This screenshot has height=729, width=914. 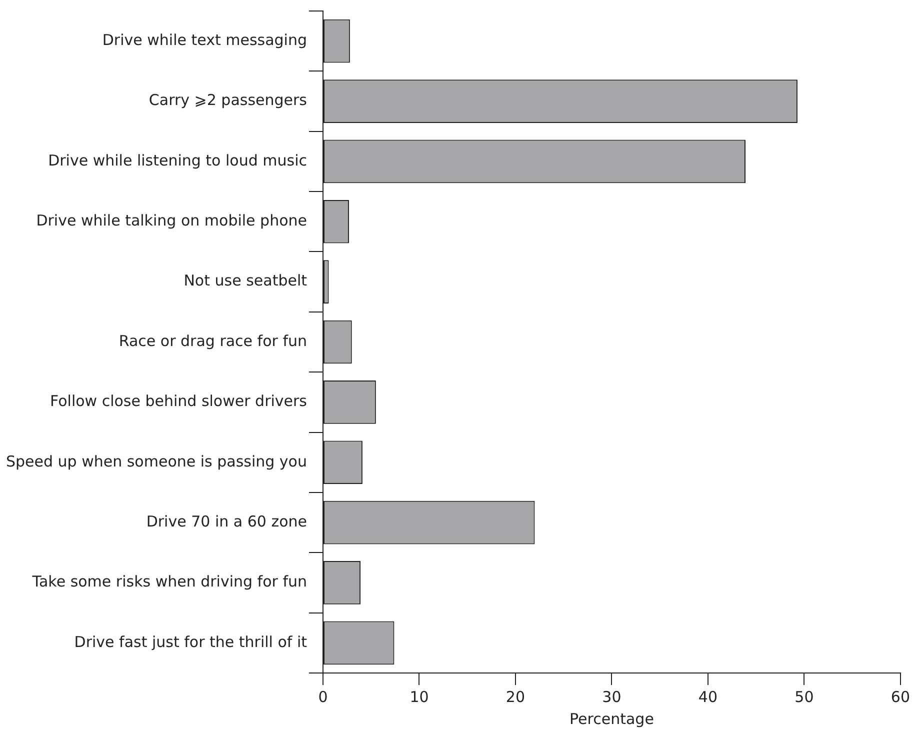 What do you see at coordinates (226, 521) in the screenshot?
I see `y-tick-label: Drive 70 in a 60 zone` at bounding box center [226, 521].